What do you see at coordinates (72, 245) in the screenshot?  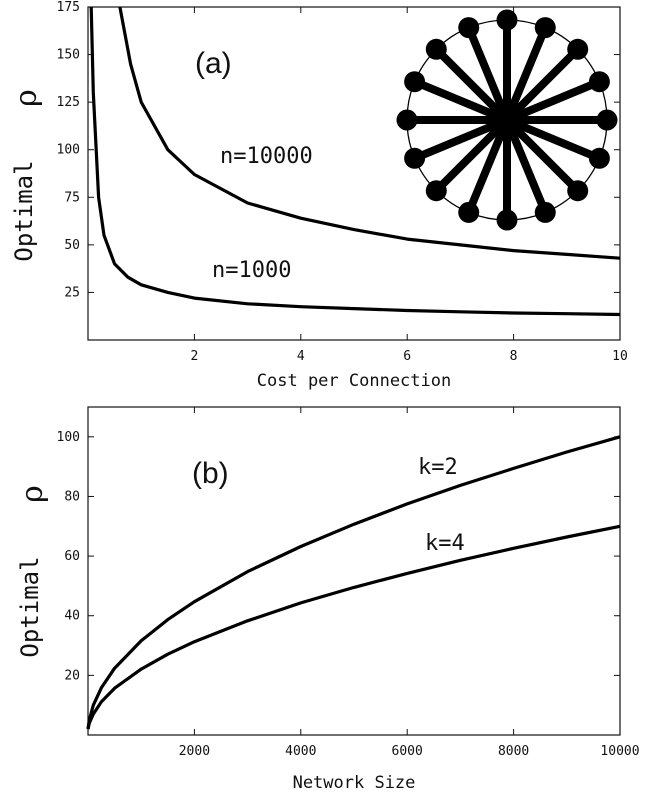 I see `y-tick-label: 50` at bounding box center [72, 245].